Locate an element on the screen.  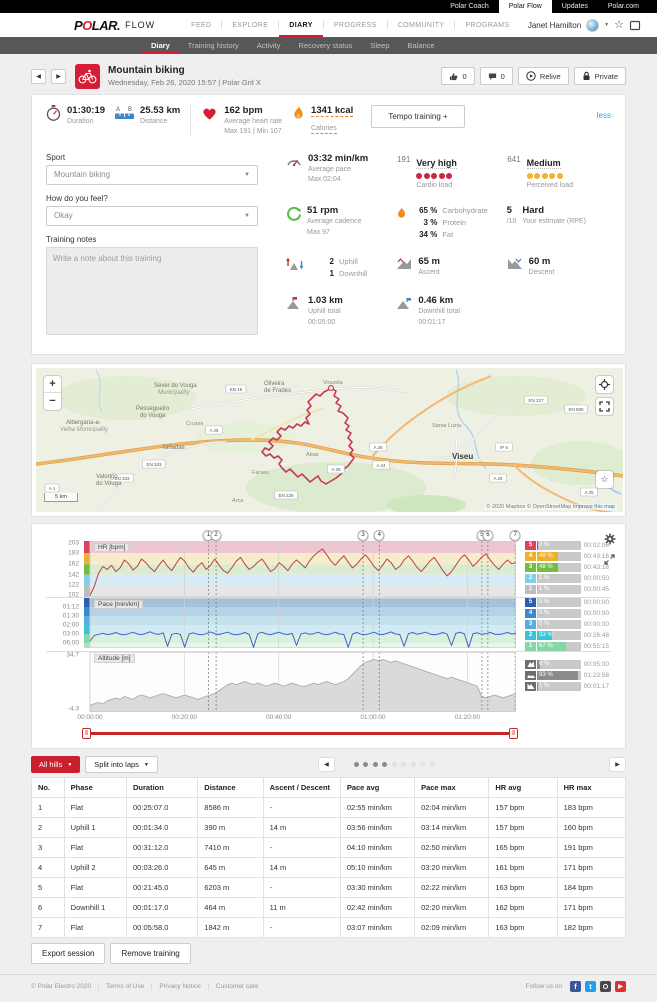
laps-next-page-button: ▶ is located at coordinates (618, 765).